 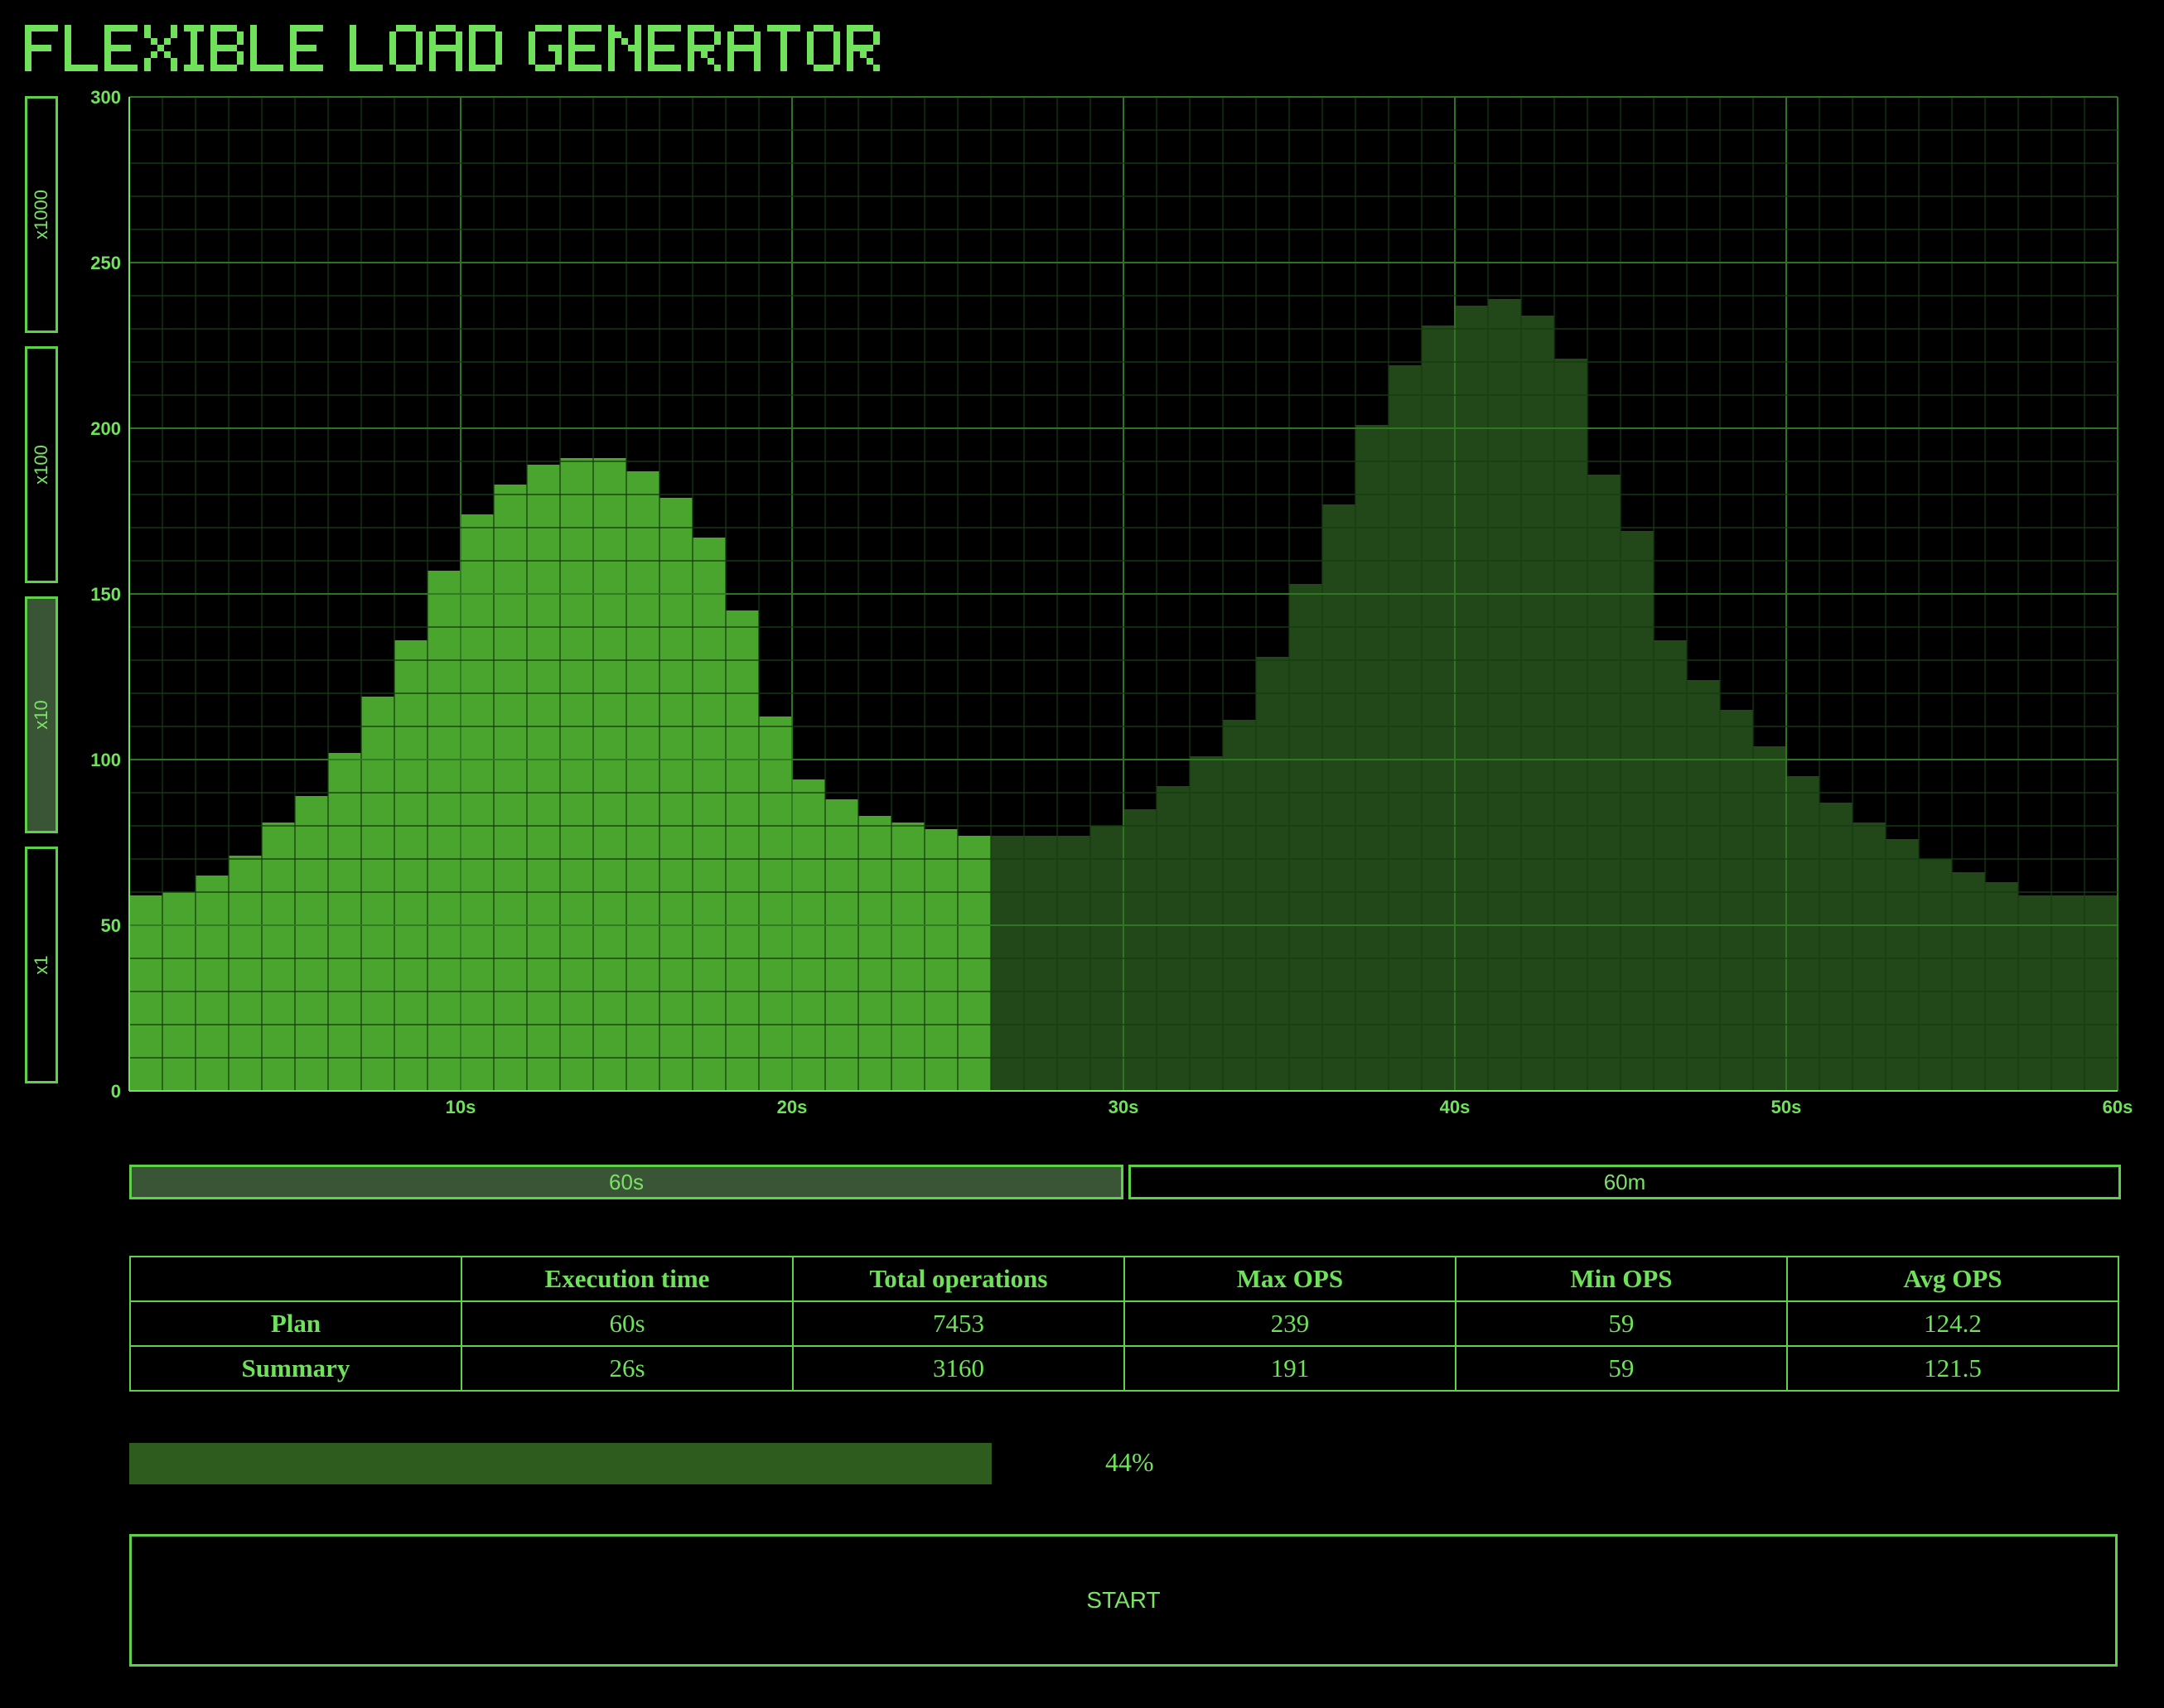 I want to click on progress-bar, so click(x=1124, y=1463).